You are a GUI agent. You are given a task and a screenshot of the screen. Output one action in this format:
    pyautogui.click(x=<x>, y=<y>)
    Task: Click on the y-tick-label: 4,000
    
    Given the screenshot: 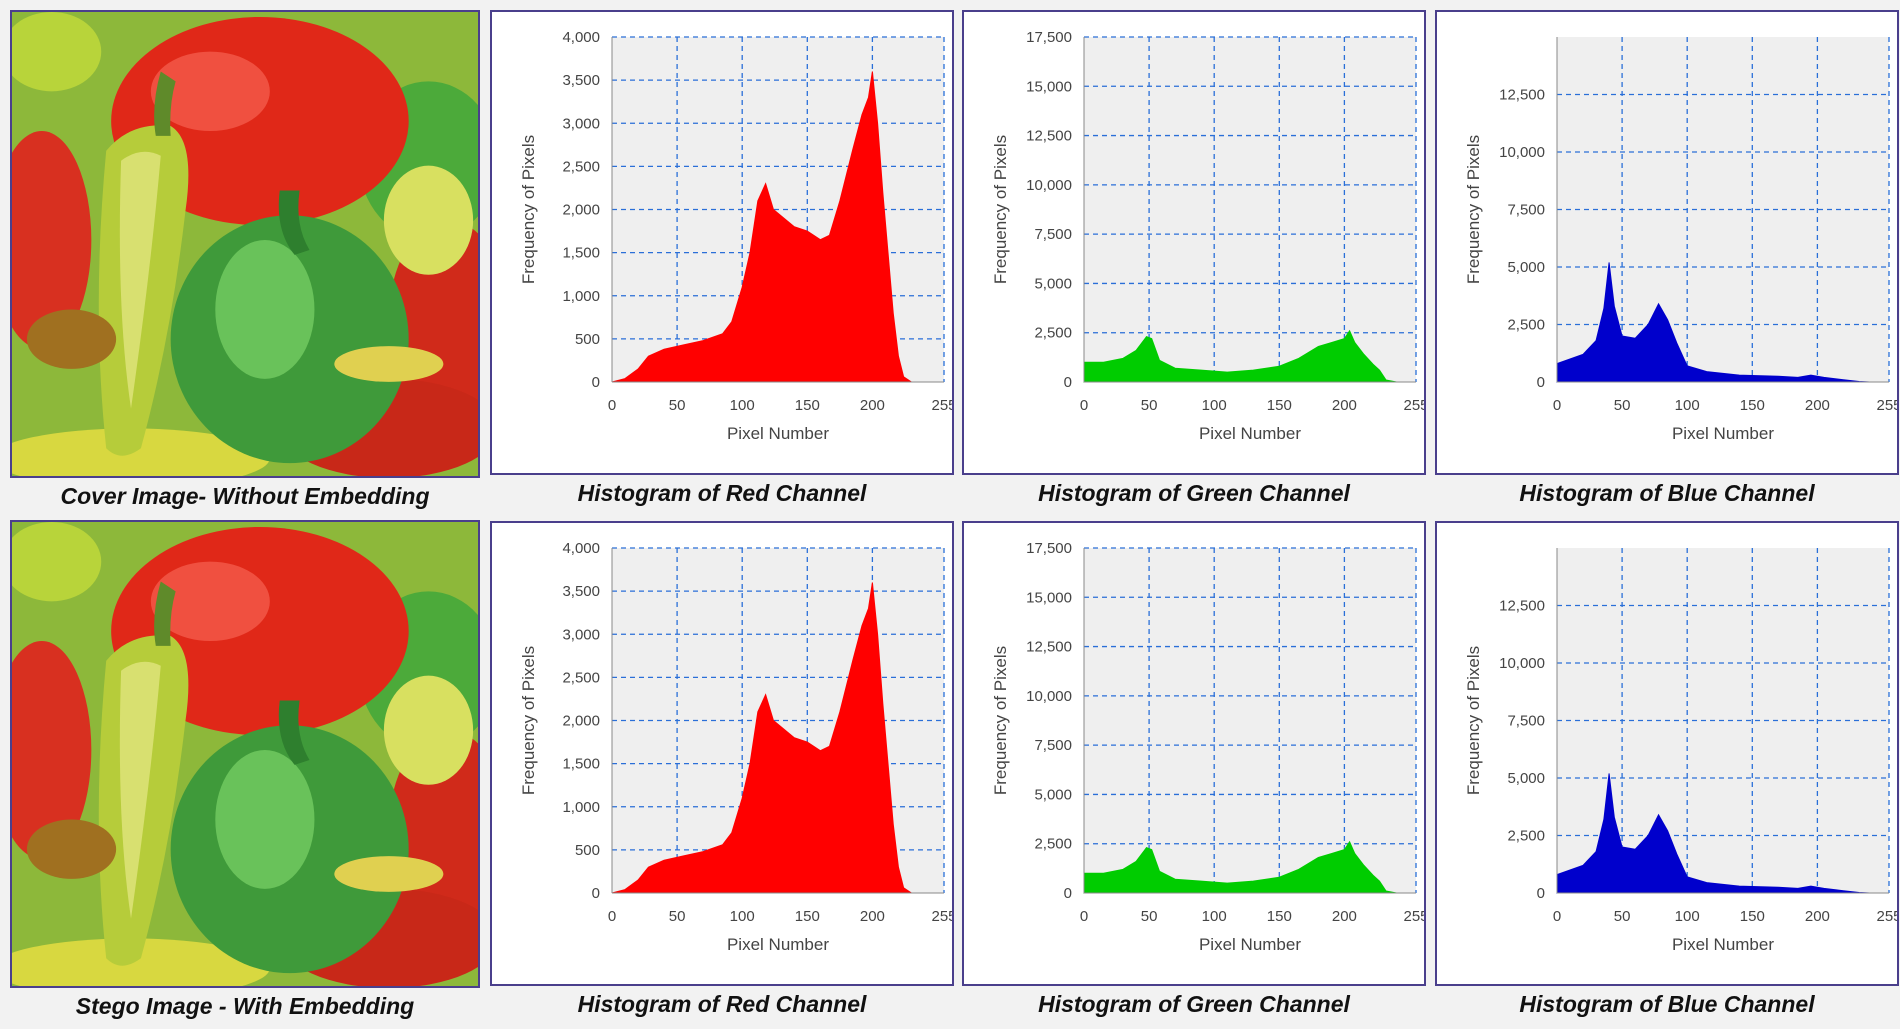 What is the action you would take?
    pyautogui.click(x=581, y=37)
    